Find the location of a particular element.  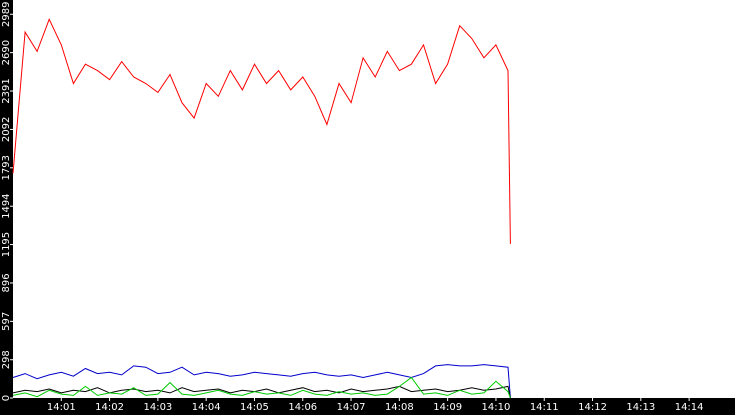

x-tick-label: 14:01 is located at coordinates (61, 407).